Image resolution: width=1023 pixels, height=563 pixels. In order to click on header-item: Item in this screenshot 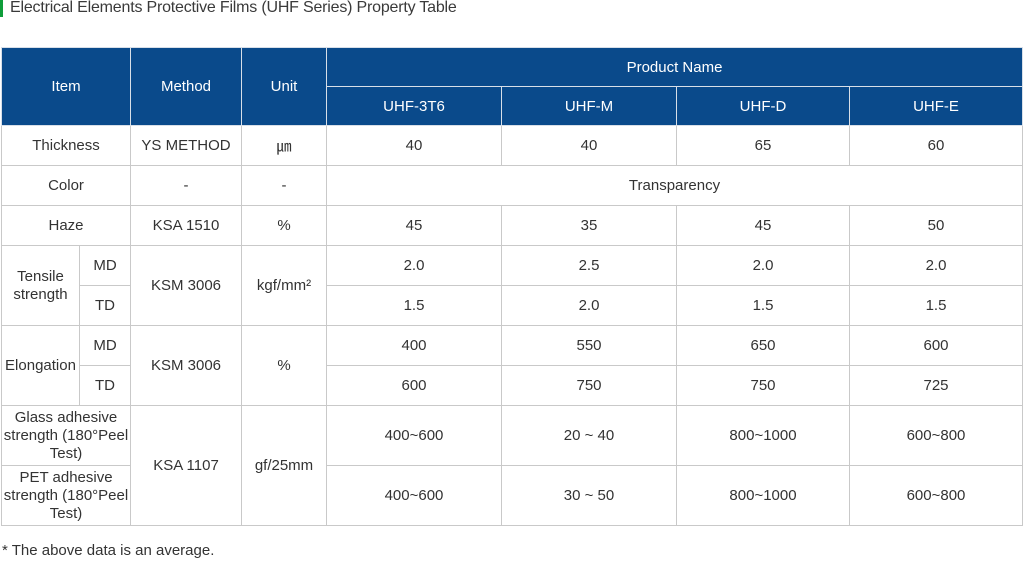, I will do `click(66, 86)`.